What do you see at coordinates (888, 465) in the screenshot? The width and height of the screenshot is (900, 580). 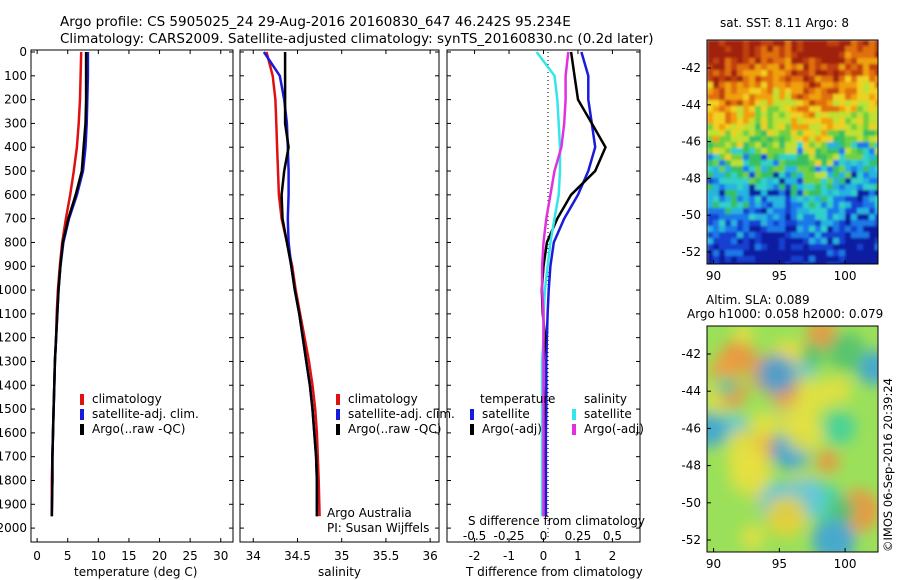 I see `imos-credit: ©IMOS 06-Sep-2016 20:39:24` at bounding box center [888, 465].